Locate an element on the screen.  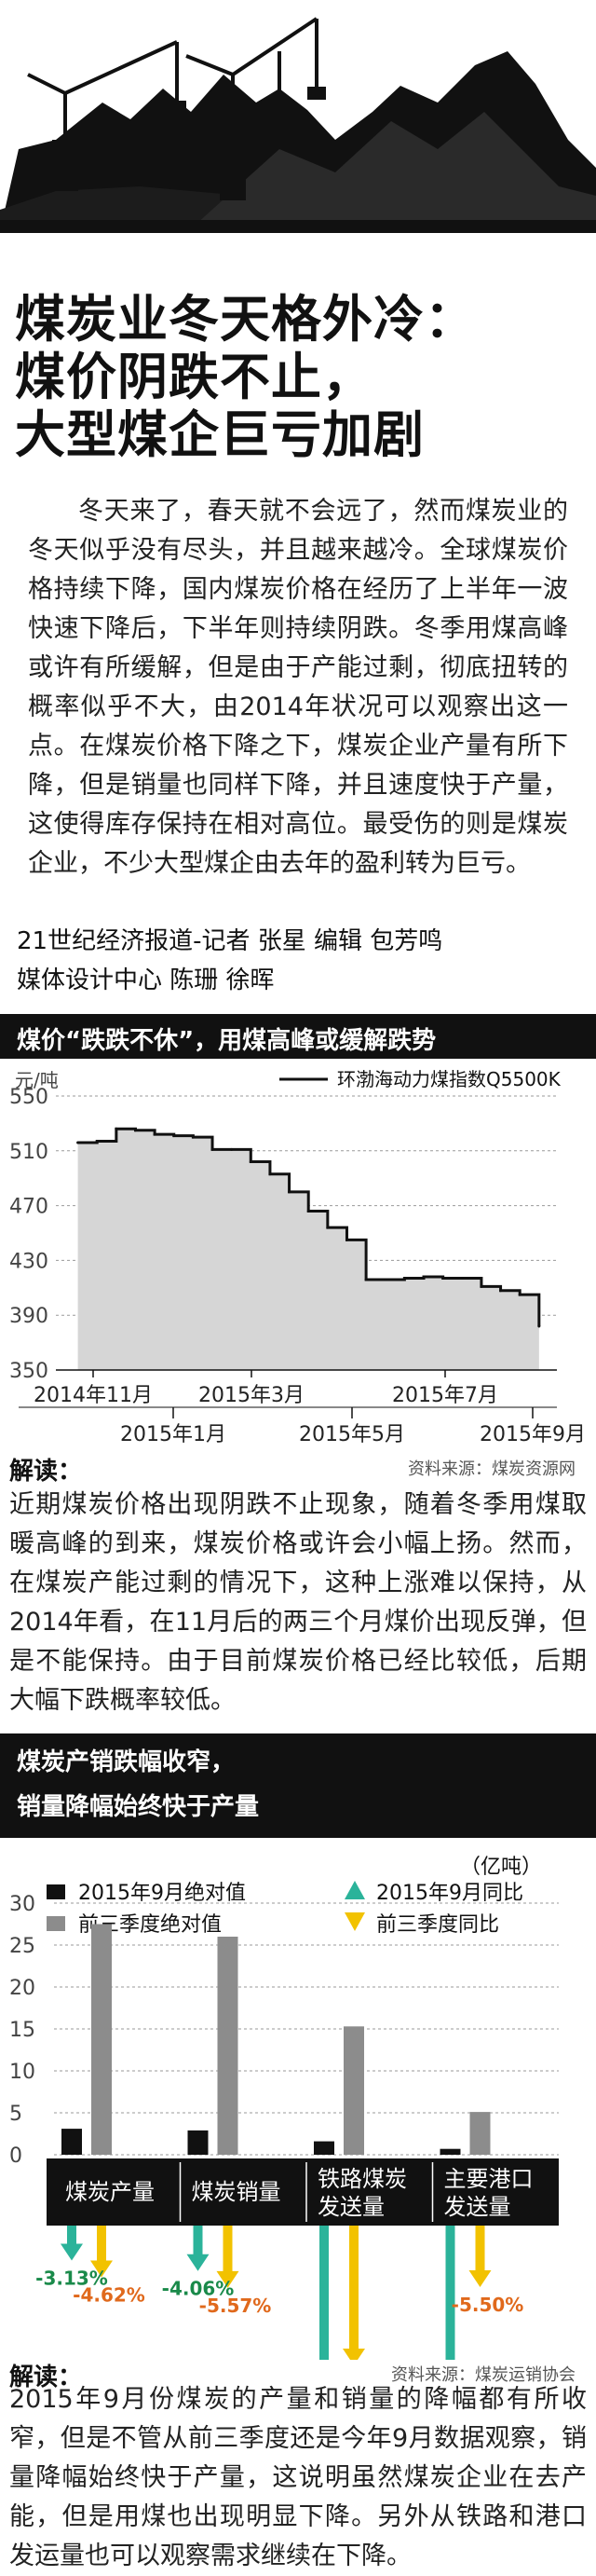
x-tick-label-top-2: 2015年7月 is located at coordinates (445, 1395).